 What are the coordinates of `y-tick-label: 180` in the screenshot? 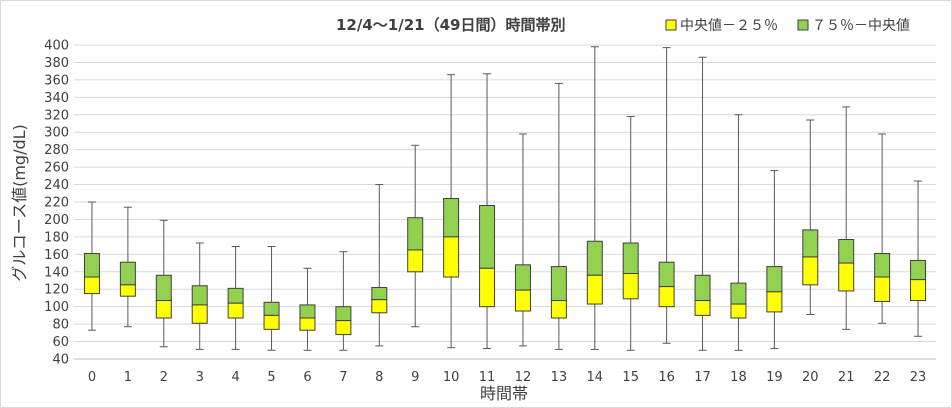 It's located at (56, 237).